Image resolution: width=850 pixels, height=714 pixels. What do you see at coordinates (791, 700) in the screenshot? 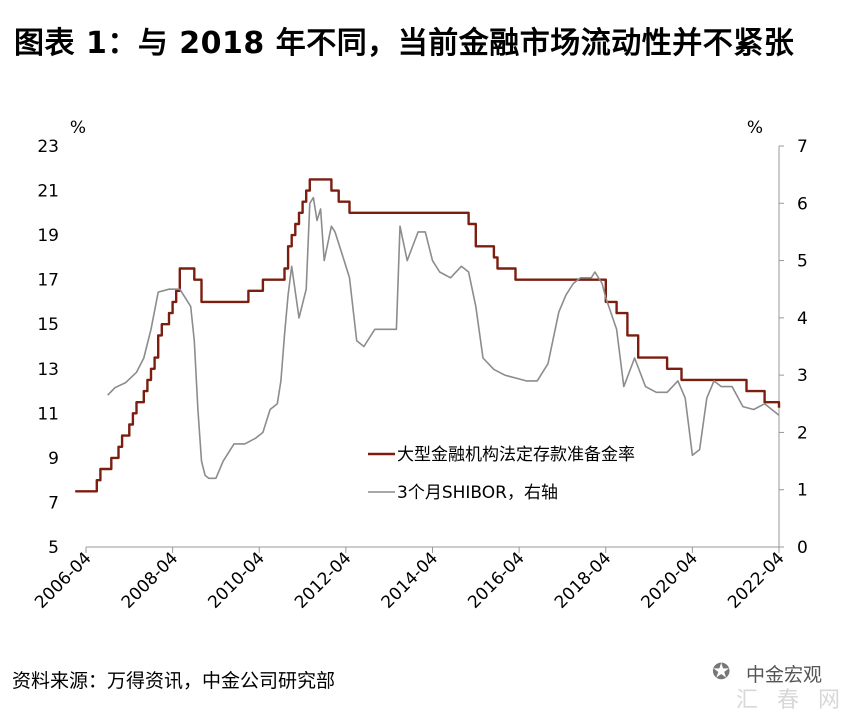
I see `watermark-faint-text: 汇 春 网` at bounding box center [791, 700].